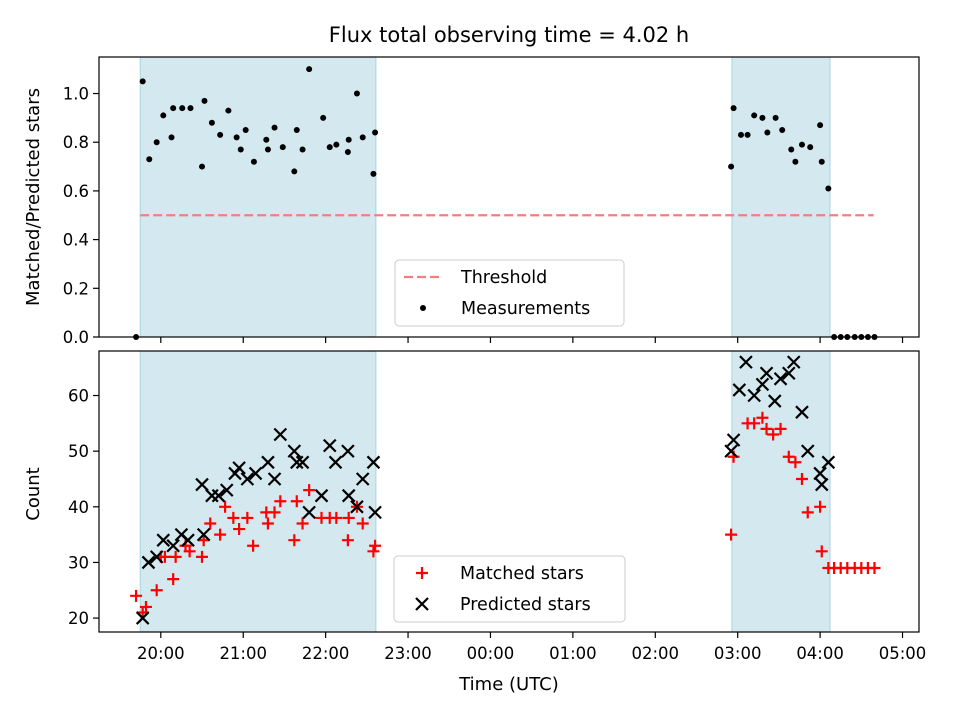 This screenshot has height=720, width=960. I want to click on chart-title: Flux total observing time = 4.02 h, so click(509, 35).